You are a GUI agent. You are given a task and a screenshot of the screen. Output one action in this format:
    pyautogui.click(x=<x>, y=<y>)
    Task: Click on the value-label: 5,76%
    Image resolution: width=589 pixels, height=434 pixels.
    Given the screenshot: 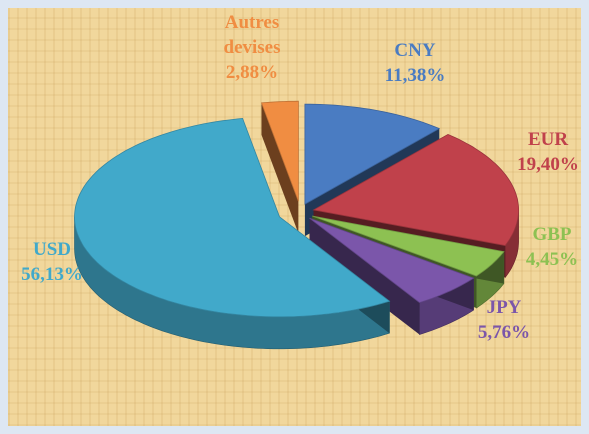 What is the action you would take?
    pyautogui.click(x=504, y=332)
    